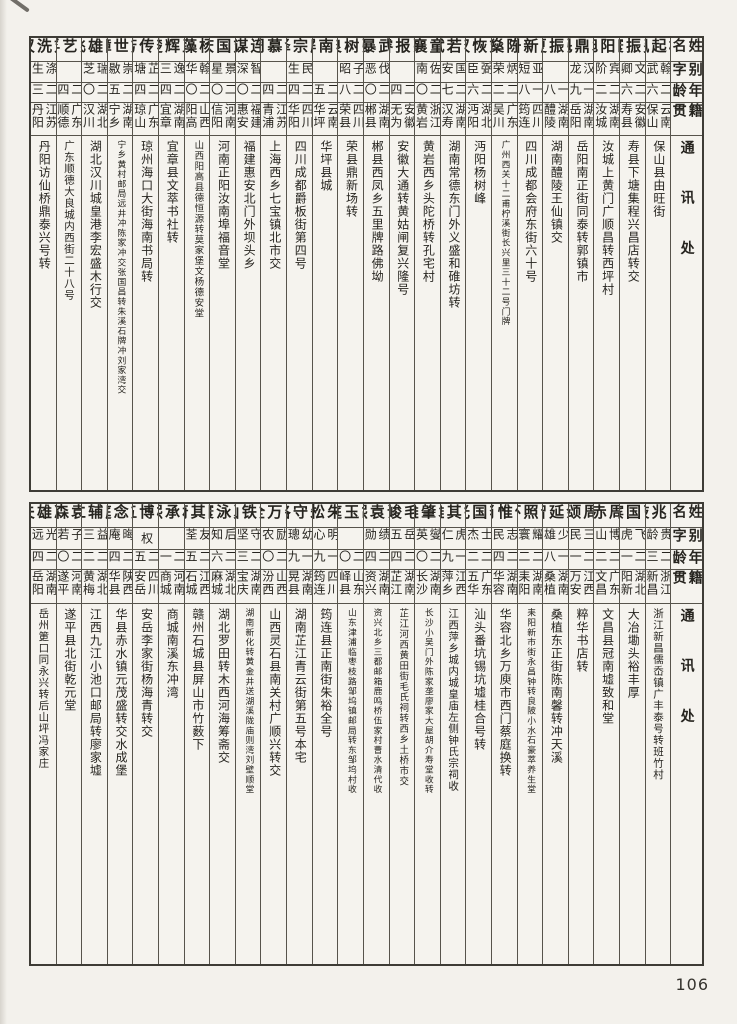 This screenshot has height=1024, width=737. What do you see at coordinates (402, 583) in the screenshot?
I see `native-place-cell-text: 湖南芷江` at bounding box center [402, 583].